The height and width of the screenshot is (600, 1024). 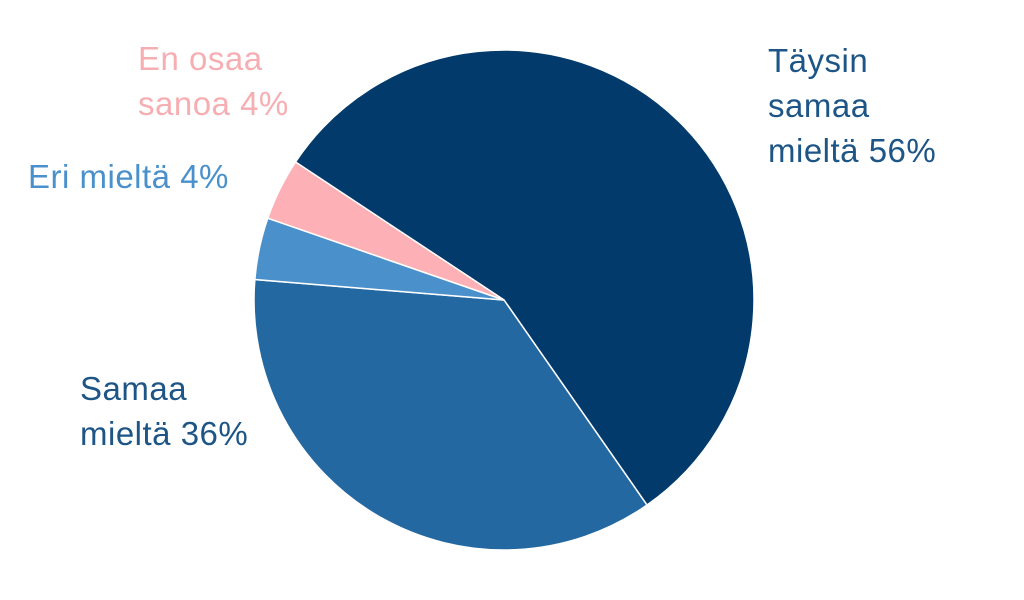 What do you see at coordinates (213, 103) in the screenshot?
I see `label-line: sanoa 4%` at bounding box center [213, 103].